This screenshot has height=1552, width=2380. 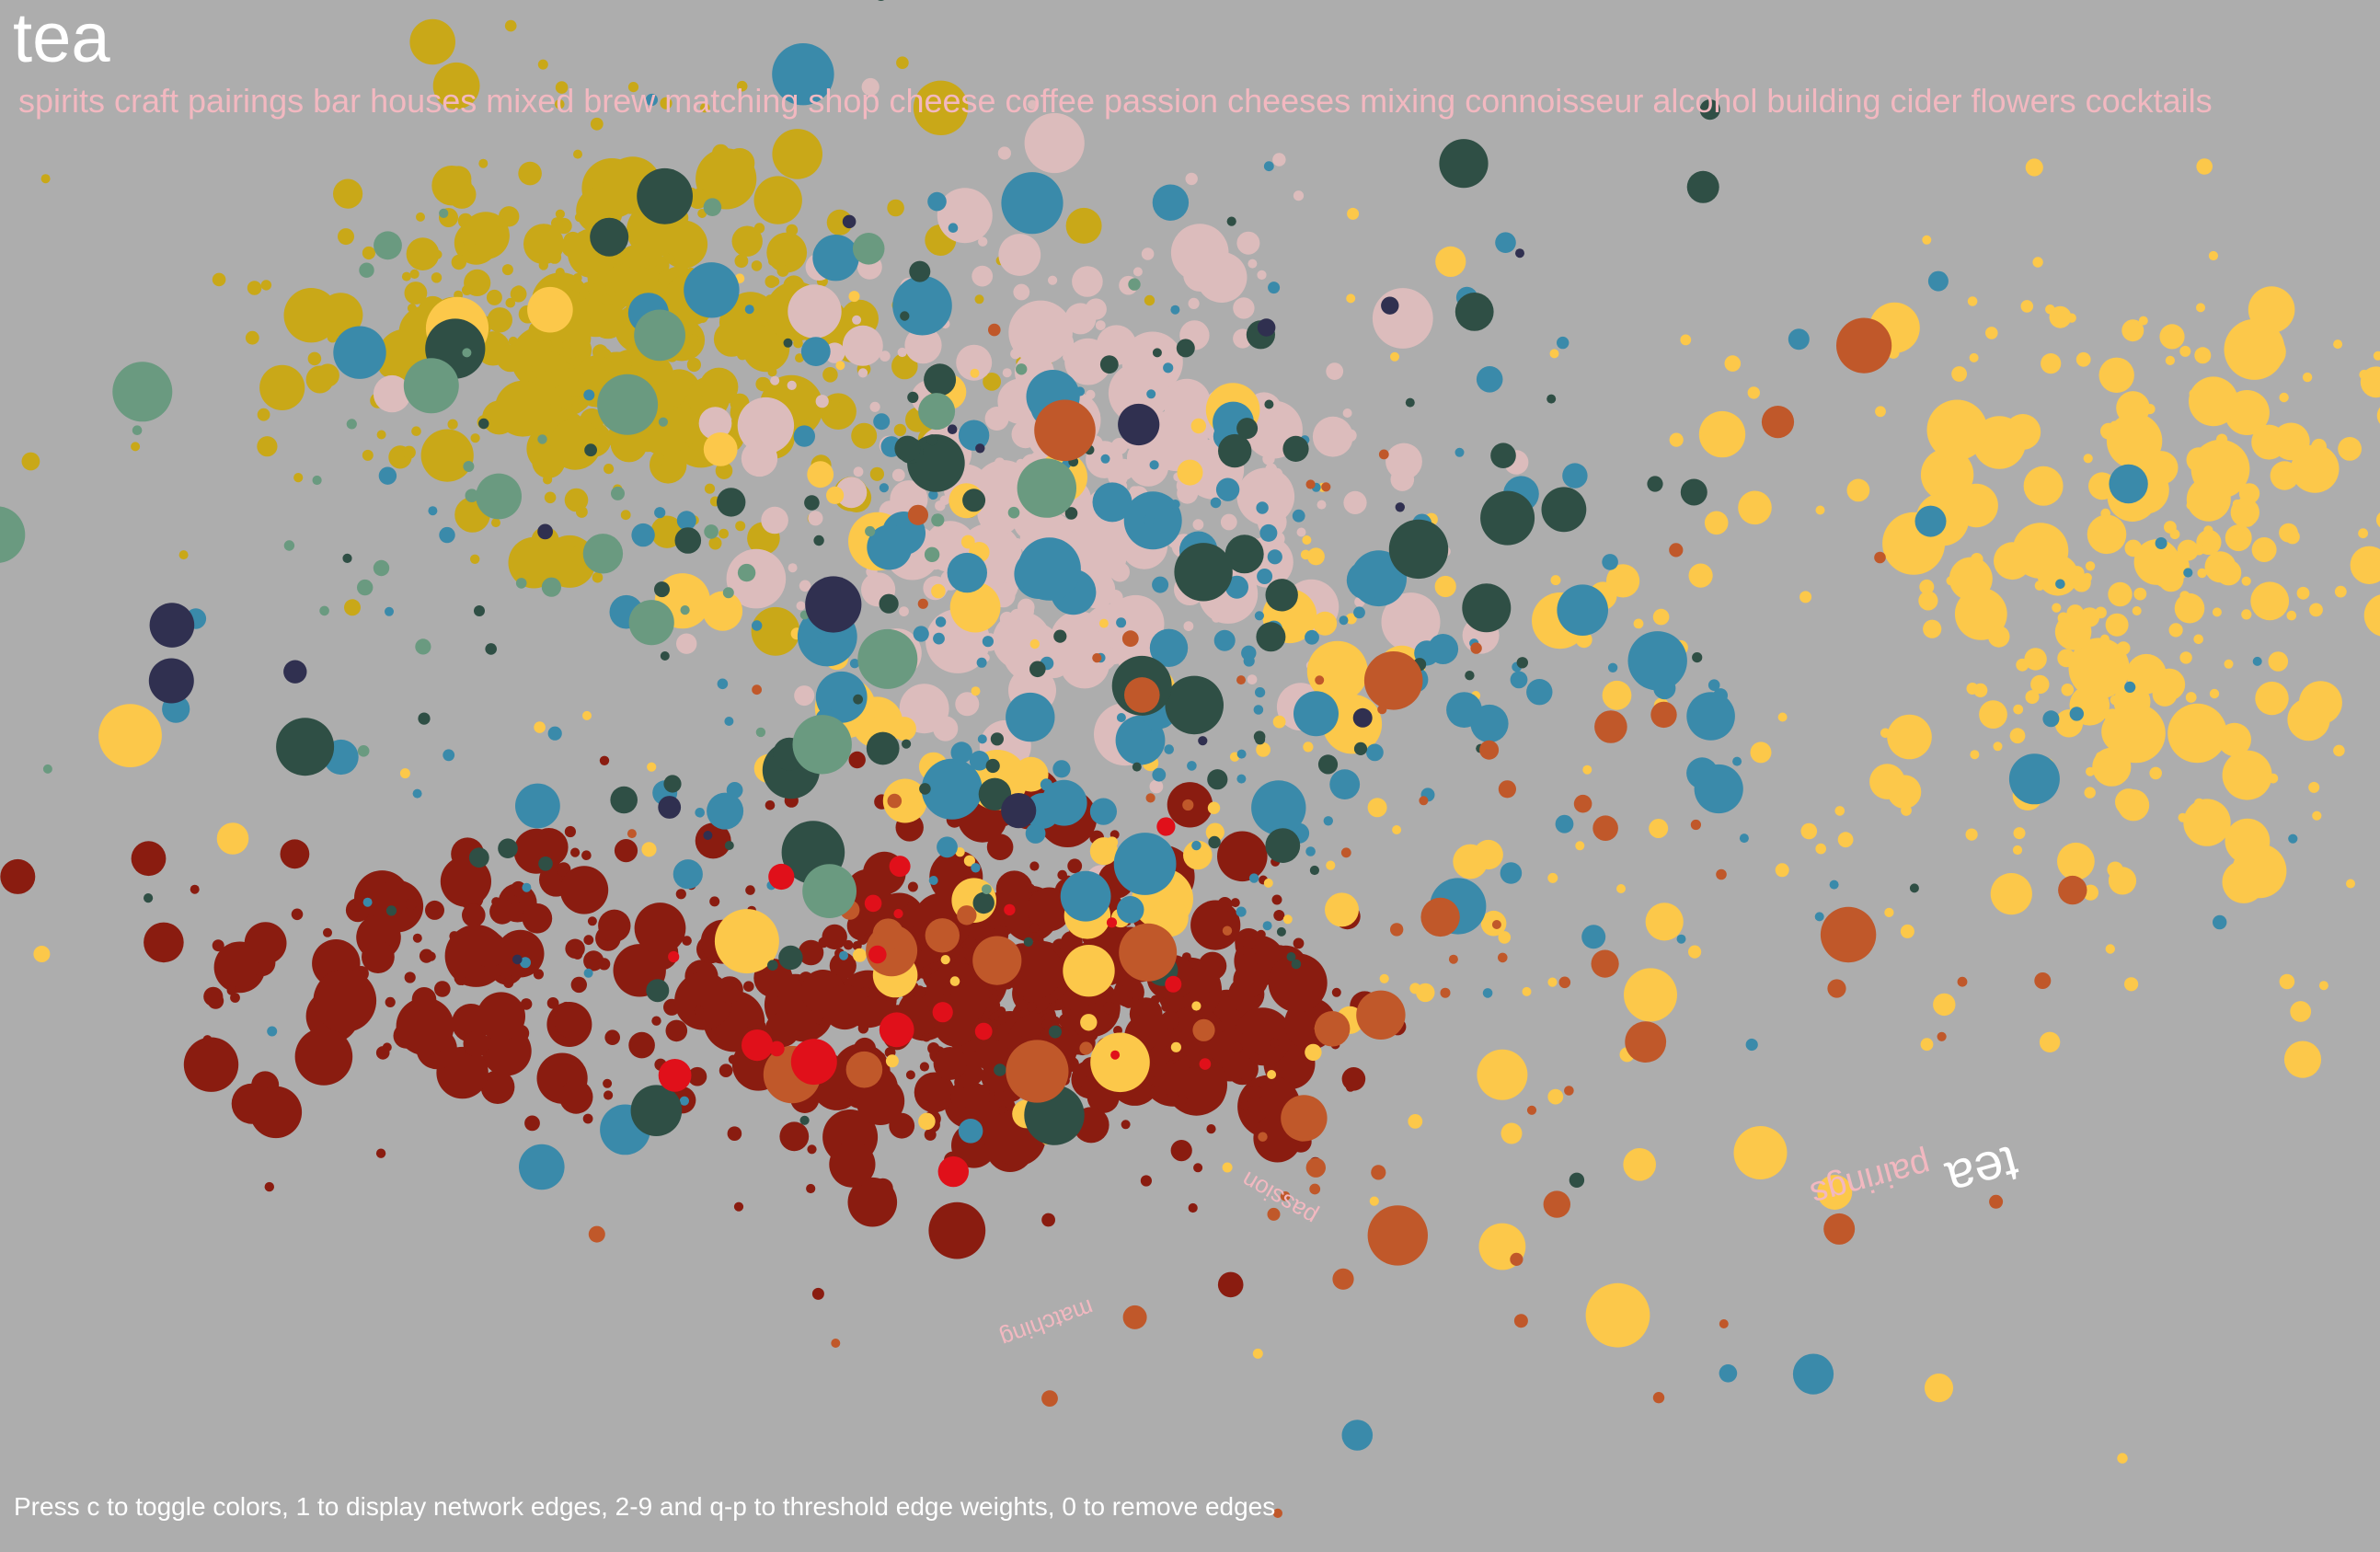 I want to click on related-word: alcohol, so click(x=1705, y=101).